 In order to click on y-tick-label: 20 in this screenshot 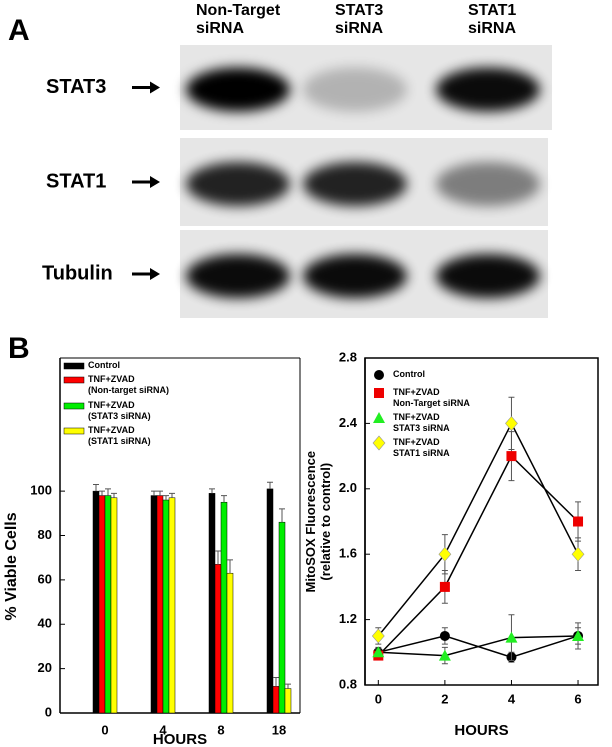, I will do `click(45, 667)`.